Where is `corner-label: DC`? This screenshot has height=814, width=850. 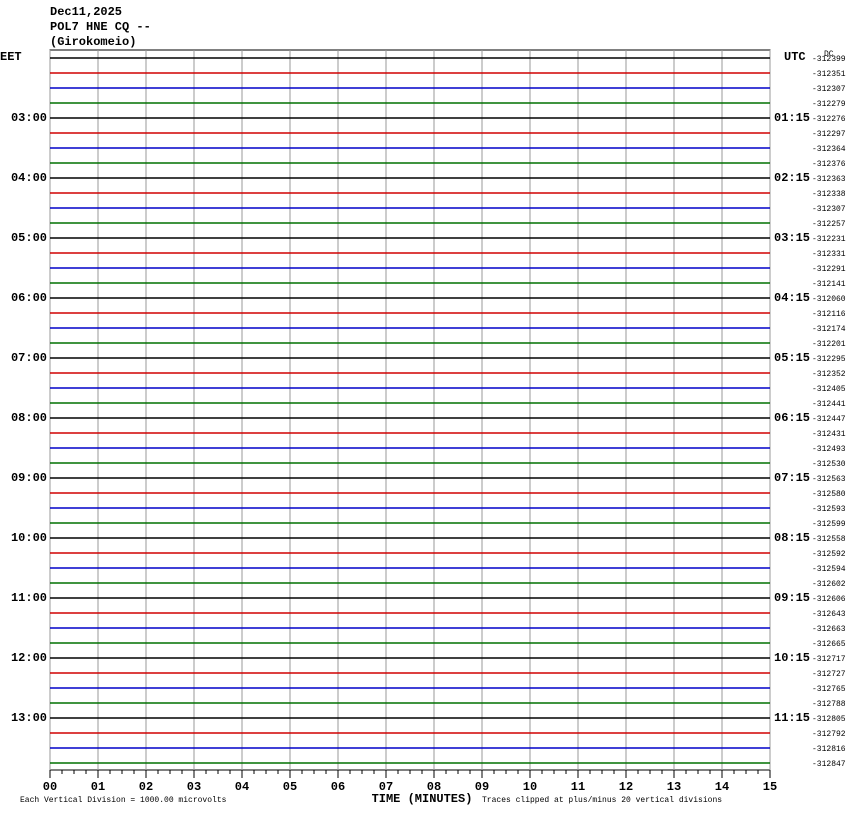
corner-label: DC is located at coordinates (829, 54).